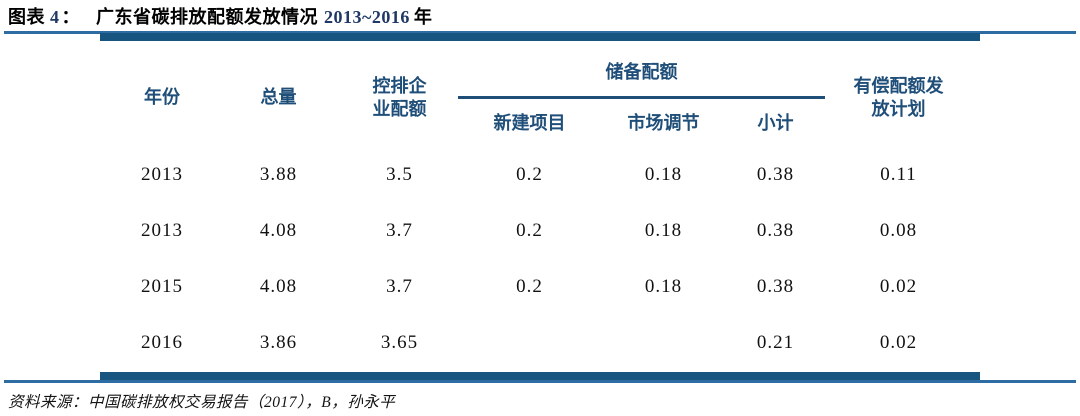 The height and width of the screenshot is (416, 1080). Describe the element at coordinates (663, 343) in the screenshot. I see `market-adjustment-cell` at that location.